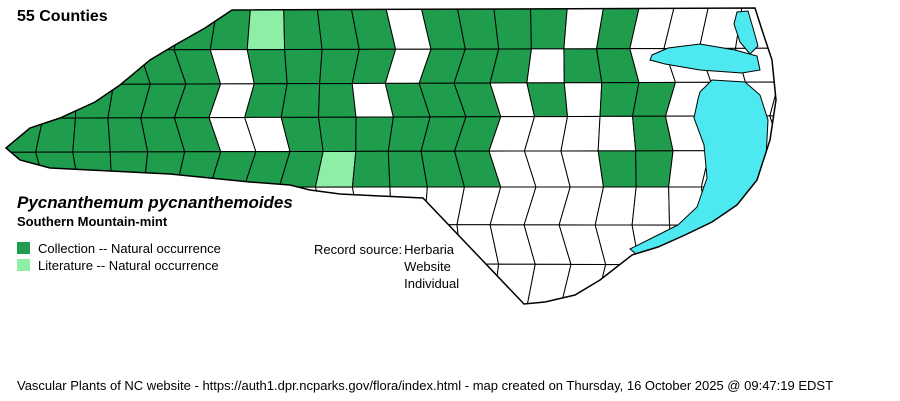  Describe the element at coordinates (23, 265) in the screenshot. I see `literature-color-swatch` at that location.